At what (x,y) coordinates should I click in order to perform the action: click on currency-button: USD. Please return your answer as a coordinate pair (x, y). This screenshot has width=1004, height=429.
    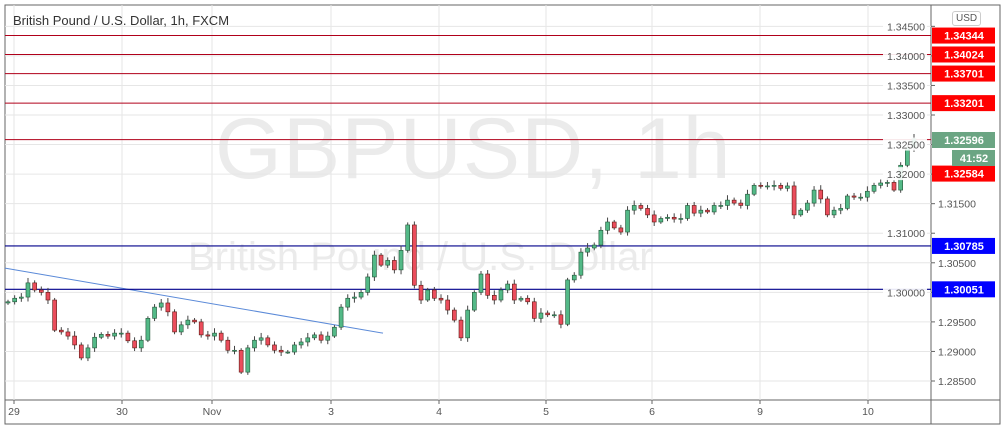
    Looking at the image, I should click on (967, 18).